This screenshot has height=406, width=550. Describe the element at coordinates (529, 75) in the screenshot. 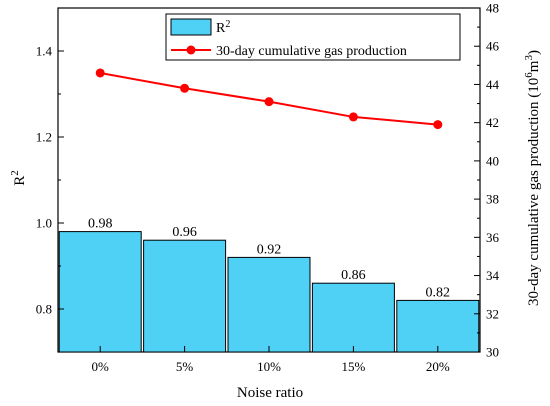

I see `right-y-axis-label-sup1: 6` at that location.